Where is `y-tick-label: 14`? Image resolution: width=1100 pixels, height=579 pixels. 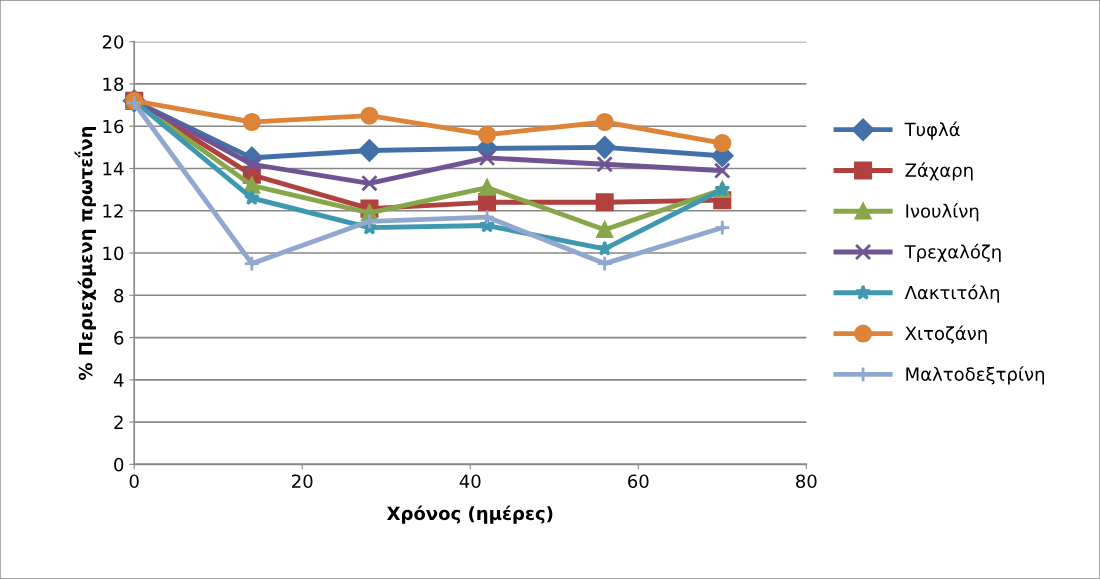 y-tick-label: 14 is located at coordinates (113, 169).